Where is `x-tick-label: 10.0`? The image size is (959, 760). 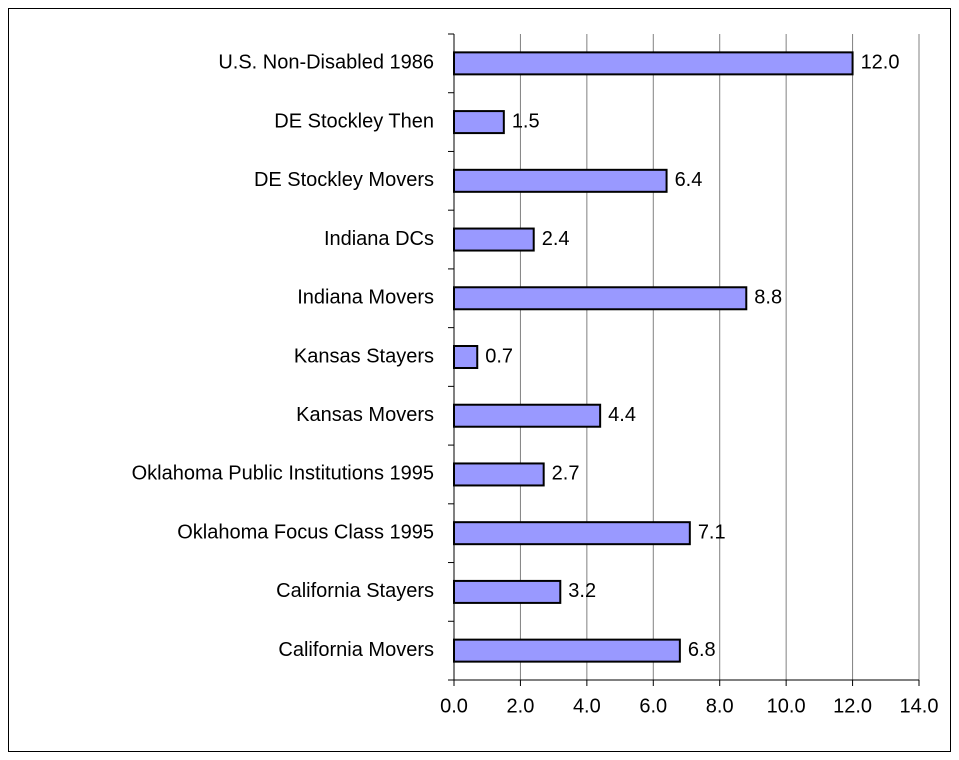 x-tick-label: 10.0 is located at coordinates (786, 706).